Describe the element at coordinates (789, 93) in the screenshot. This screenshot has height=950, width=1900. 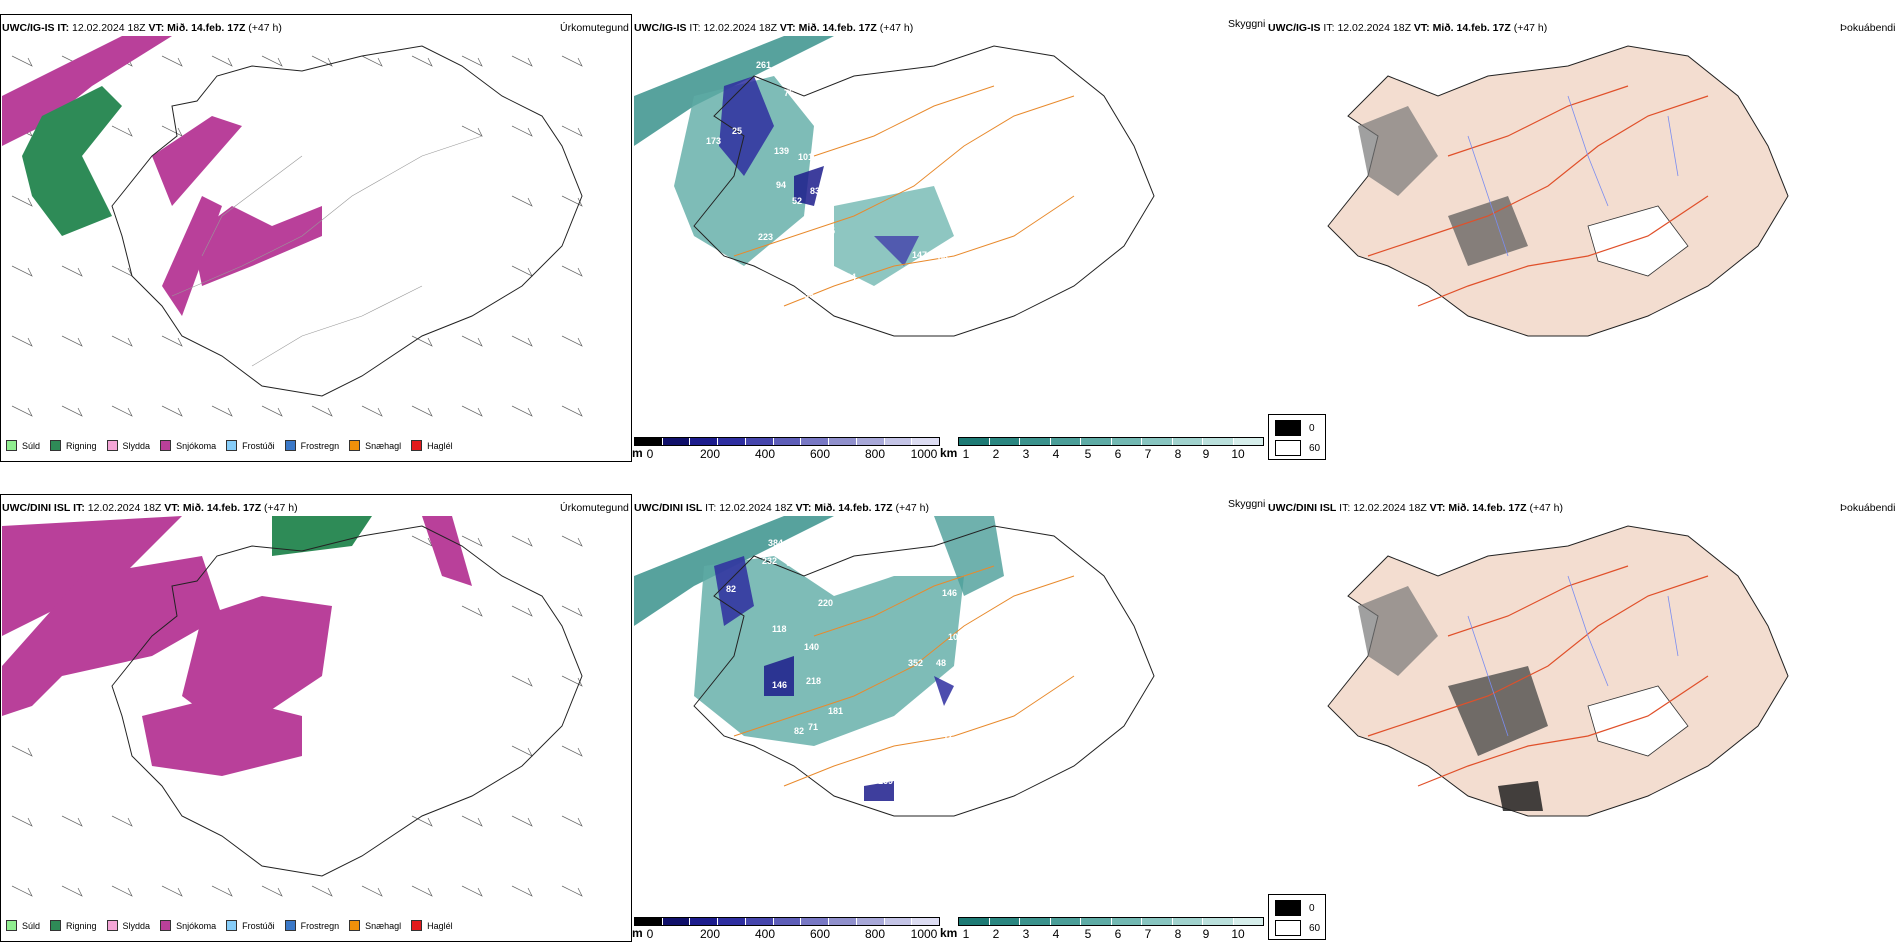
I see `ceiling-label: 75` at that location.